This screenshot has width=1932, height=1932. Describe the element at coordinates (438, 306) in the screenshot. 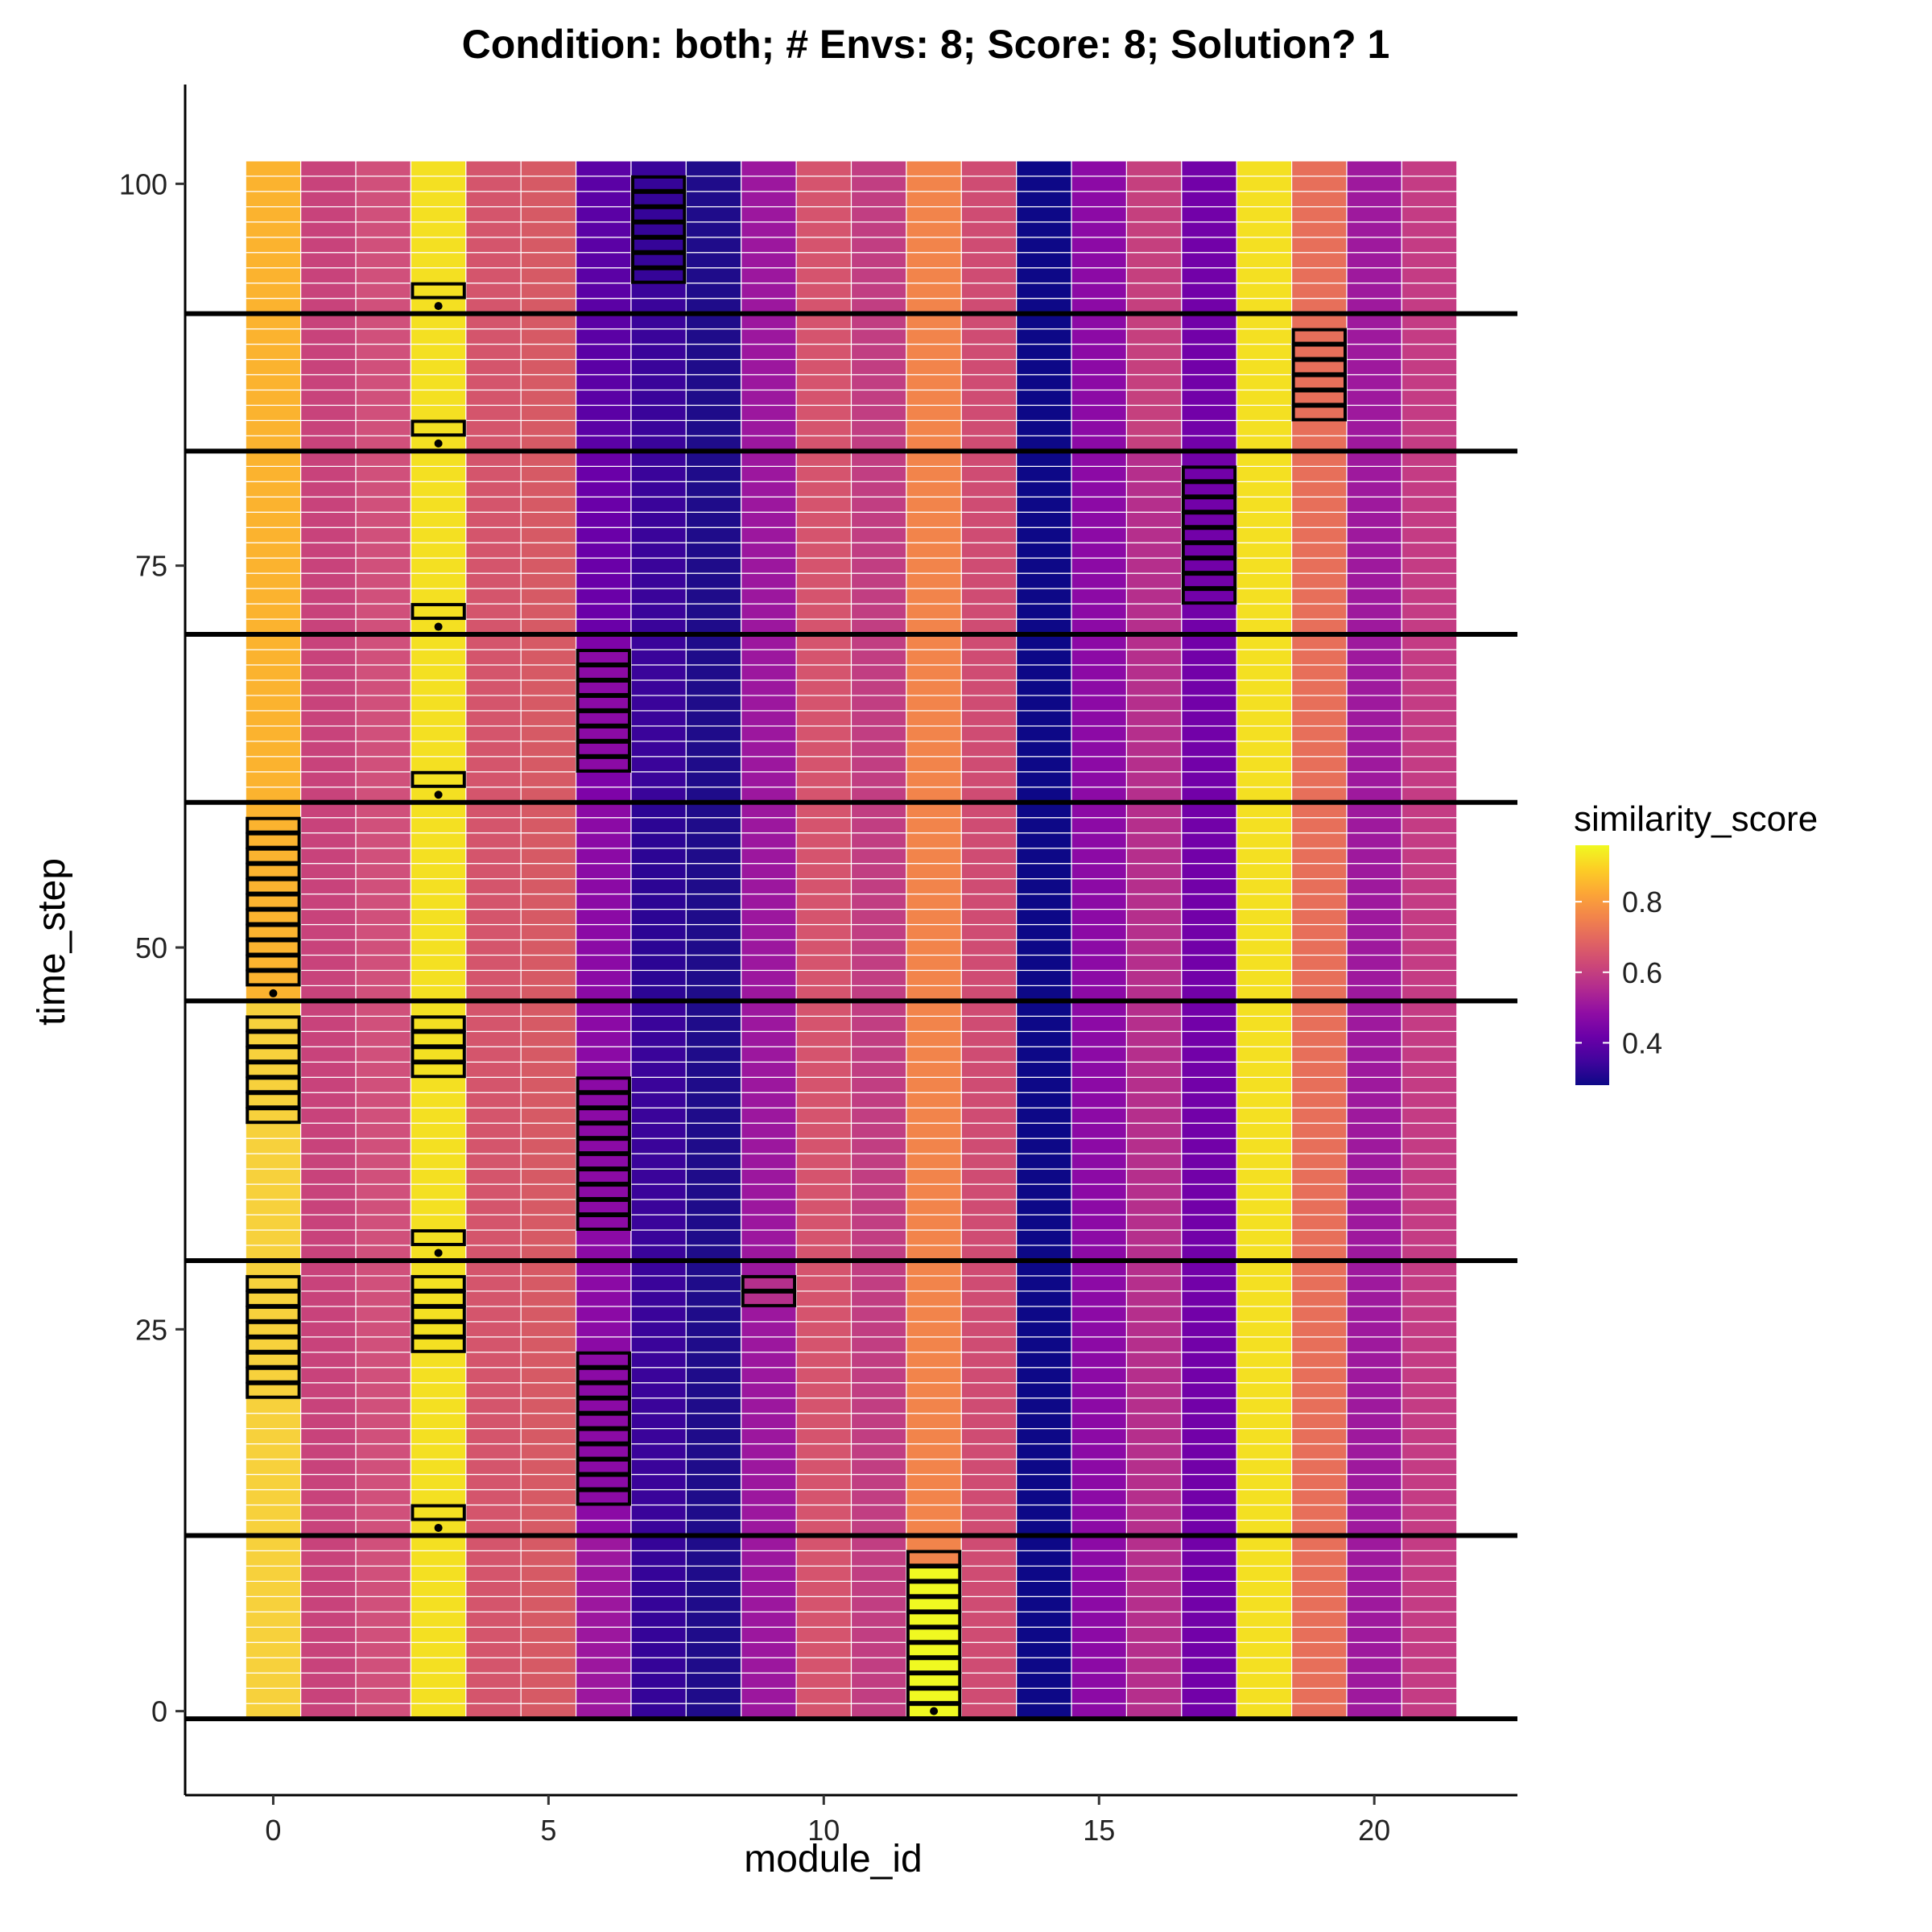

I see `marker-point` at that location.